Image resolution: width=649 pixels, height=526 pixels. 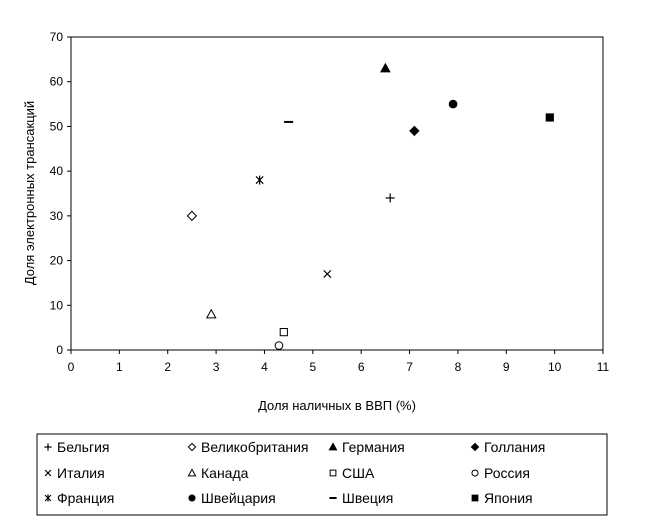 What do you see at coordinates (60, 193) in the screenshot?
I see `y-axis: 0 10 20 30 40 50 60 70` at bounding box center [60, 193].